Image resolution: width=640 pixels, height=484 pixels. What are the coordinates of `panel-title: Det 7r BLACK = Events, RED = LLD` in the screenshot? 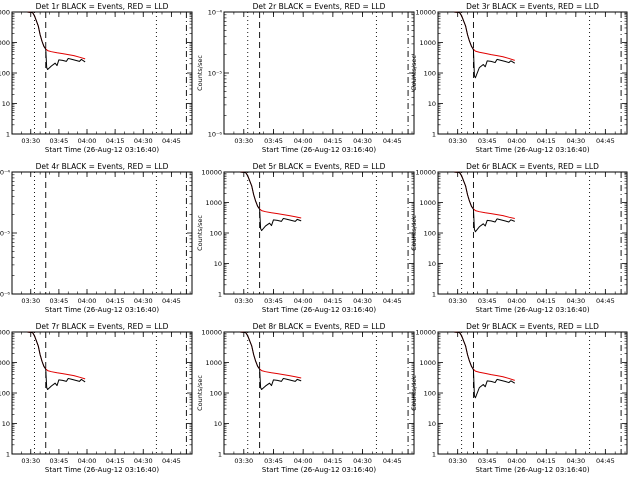 It's located at (102, 326).